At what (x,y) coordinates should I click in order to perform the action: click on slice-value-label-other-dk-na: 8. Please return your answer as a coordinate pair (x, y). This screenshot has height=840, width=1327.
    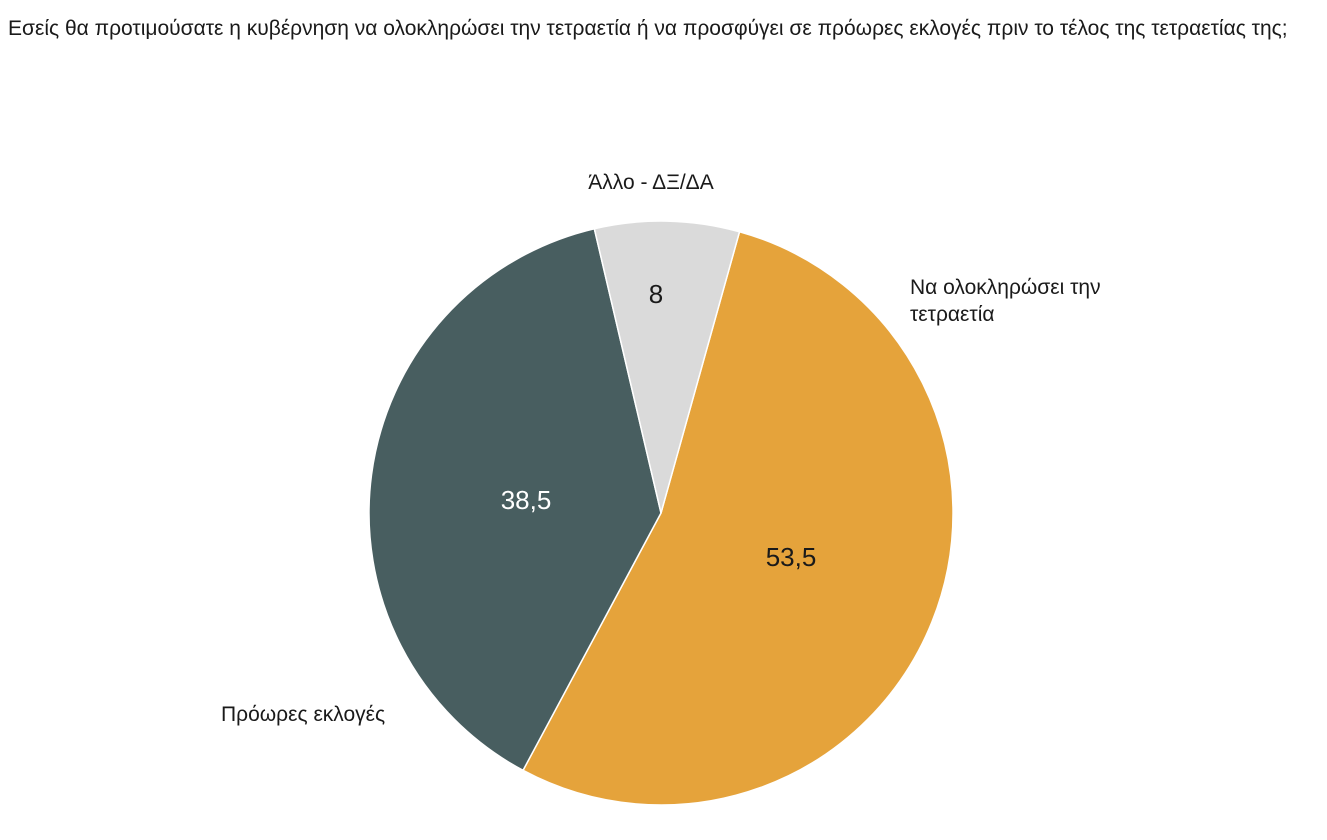
    Looking at the image, I should click on (656, 294).